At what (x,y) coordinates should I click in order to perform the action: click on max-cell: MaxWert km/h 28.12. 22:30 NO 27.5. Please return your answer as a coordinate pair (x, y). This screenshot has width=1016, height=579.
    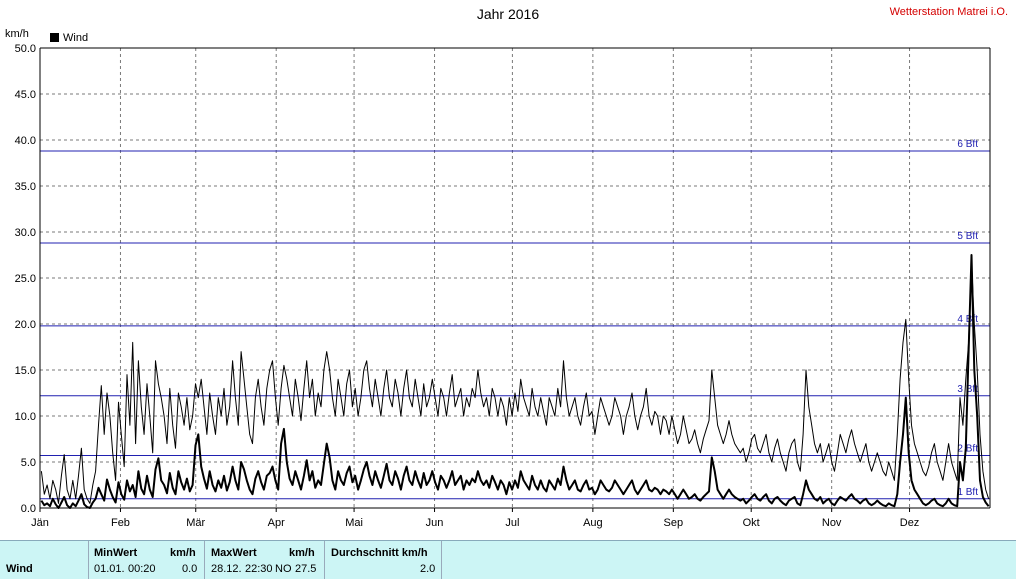
    Looking at the image, I should click on (264, 560).